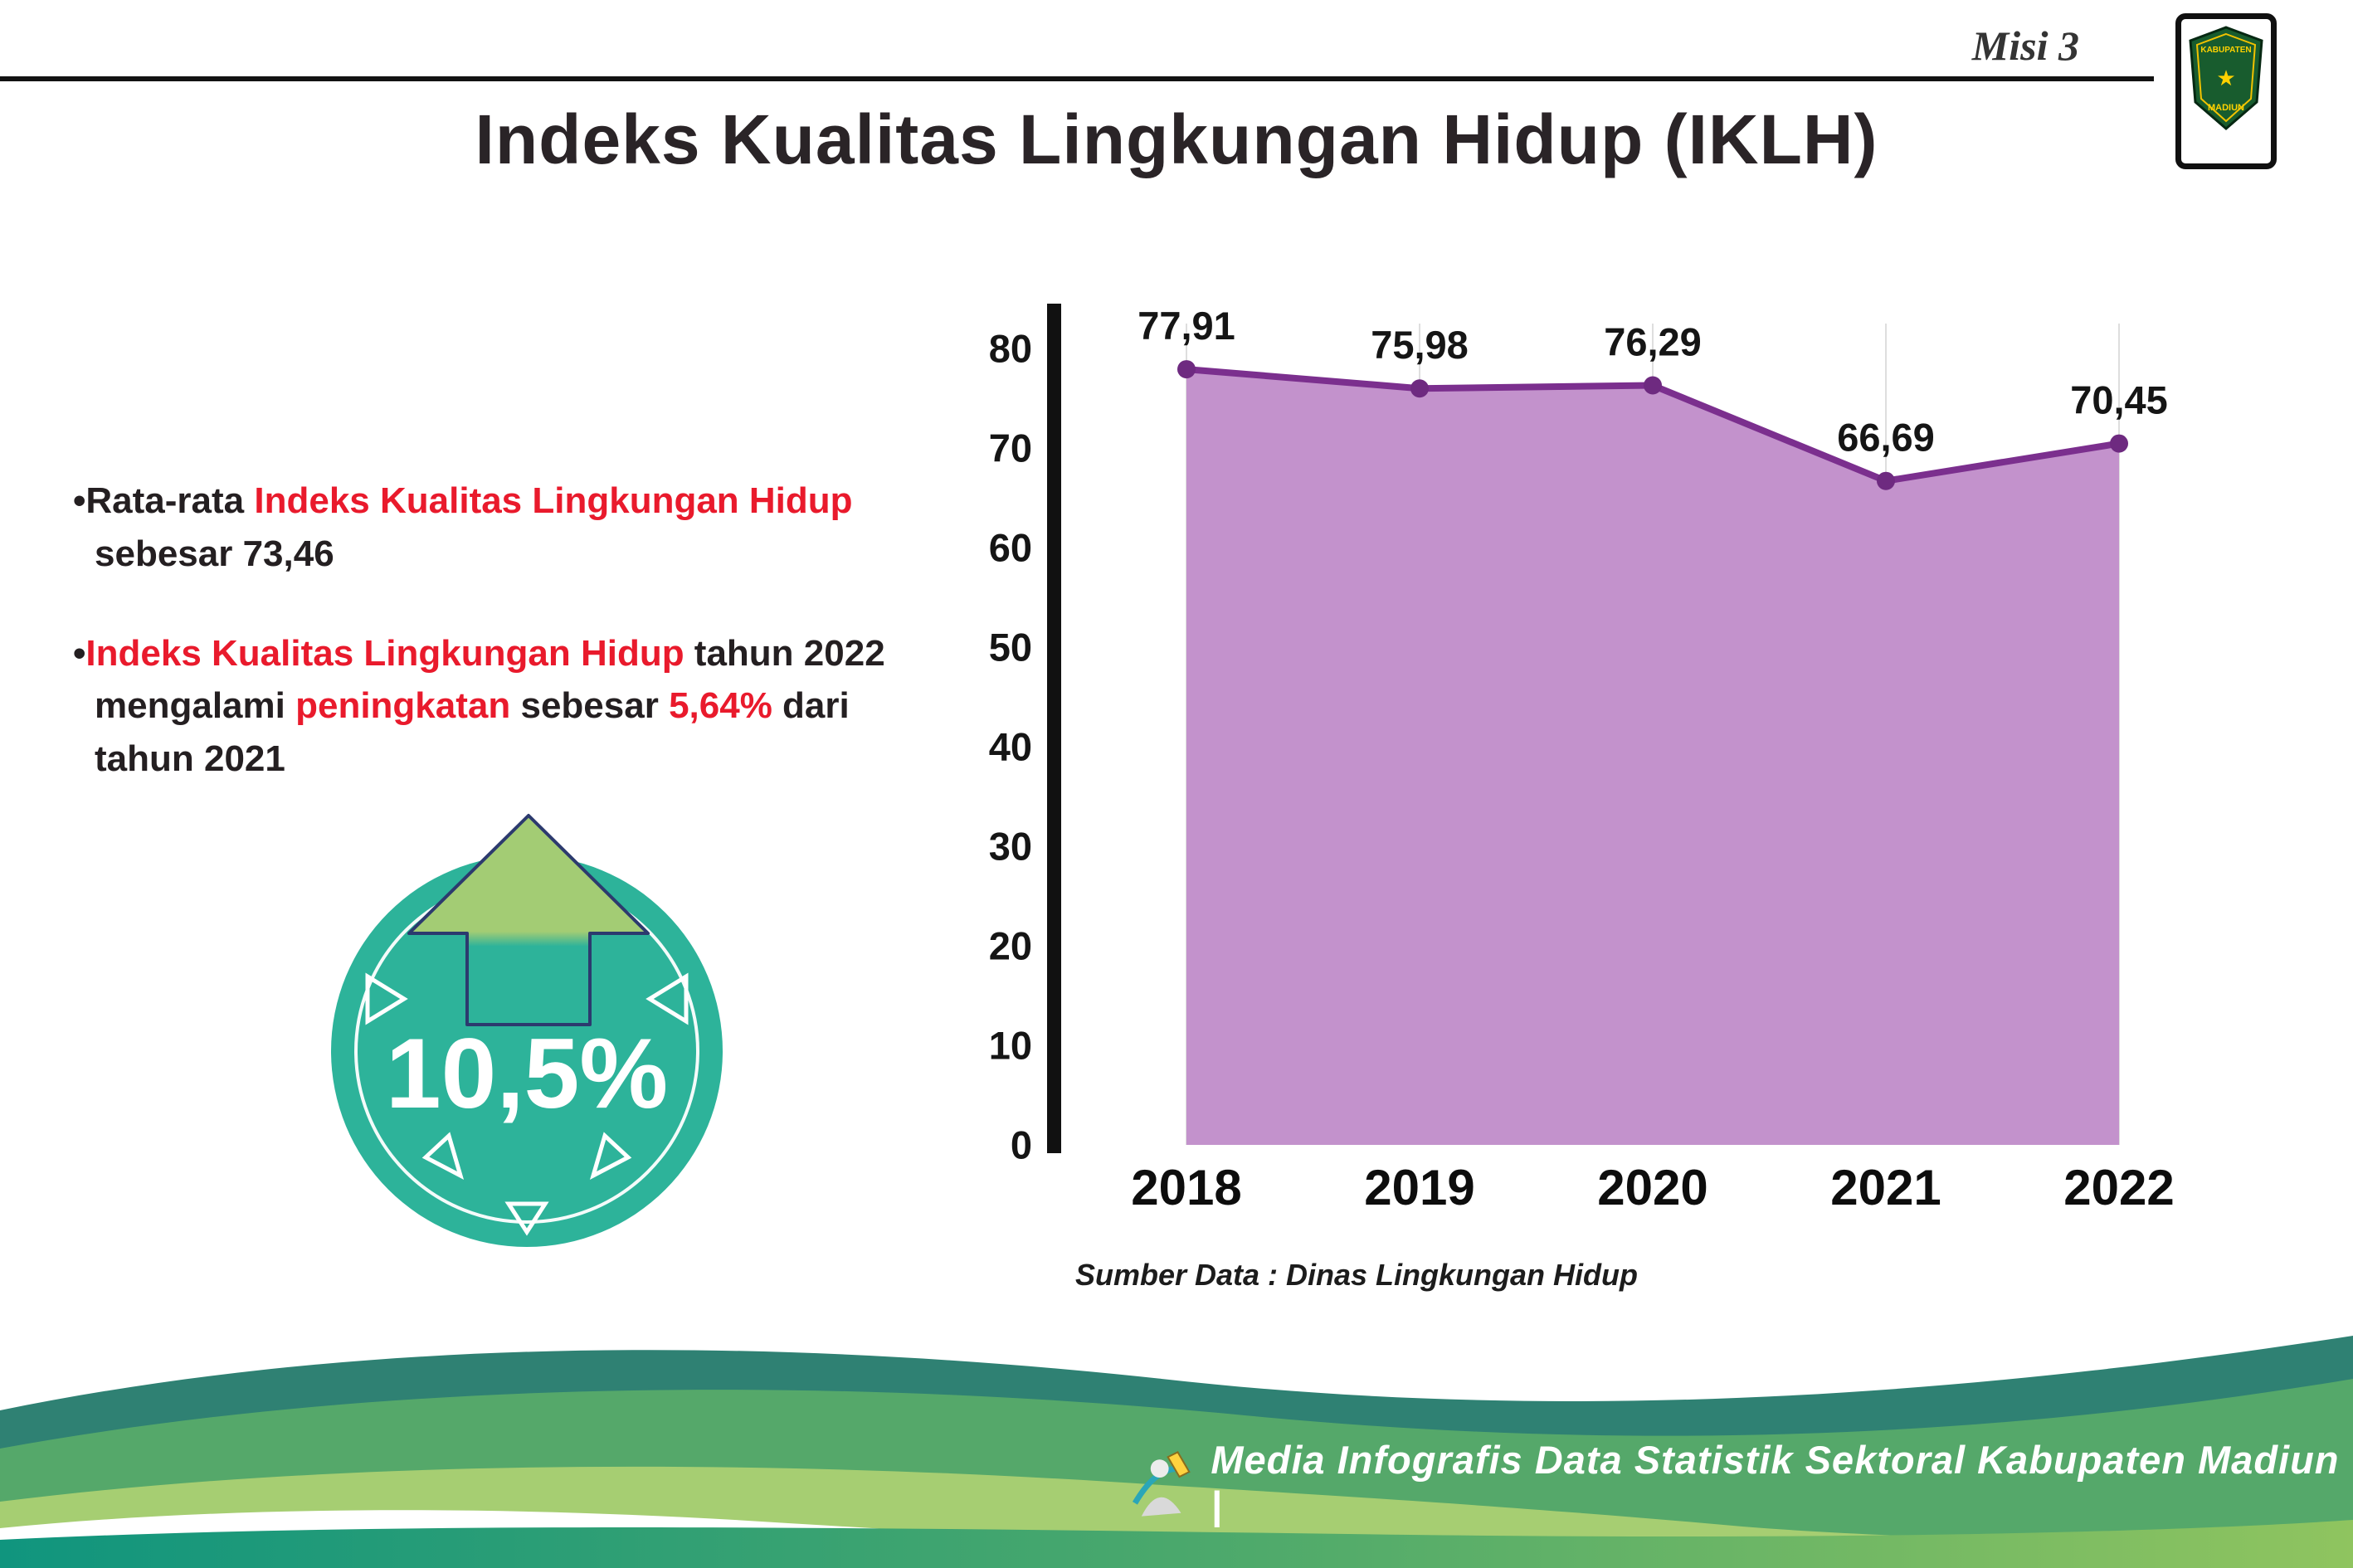 The height and width of the screenshot is (1568, 2353). What do you see at coordinates (2119, 400) in the screenshot?
I see `value-label: 70,45` at bounding box center [2119, 400].